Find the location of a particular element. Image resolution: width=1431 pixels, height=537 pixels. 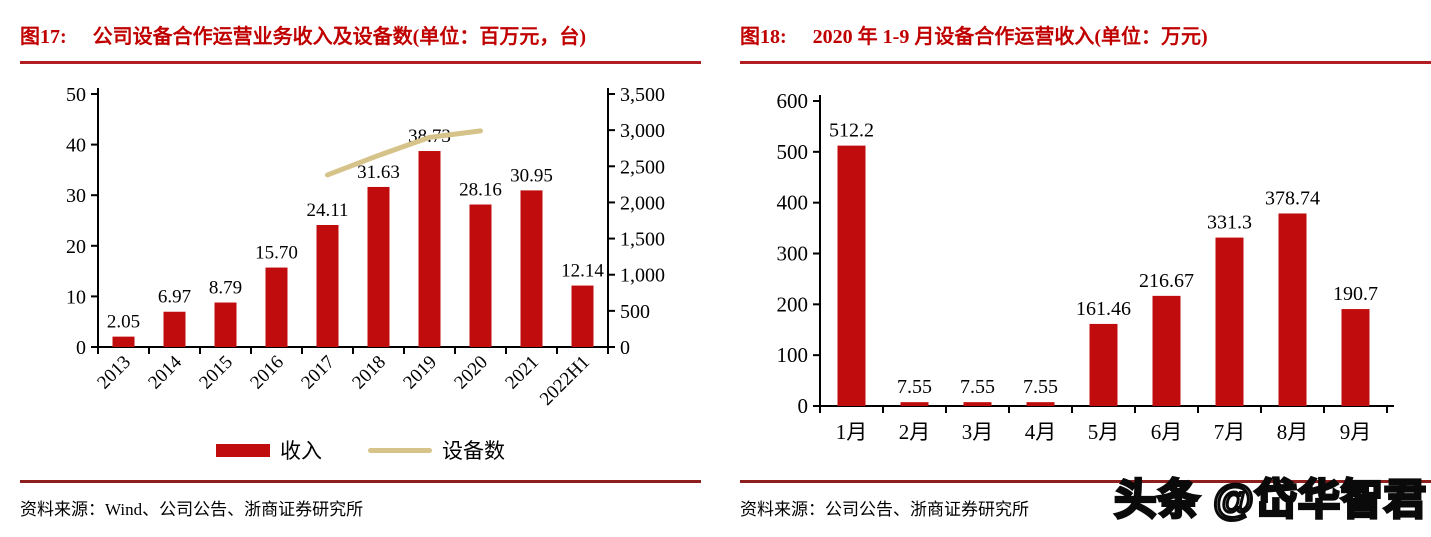

devices-line-swatch-icon is located at coordinates (400, 450).